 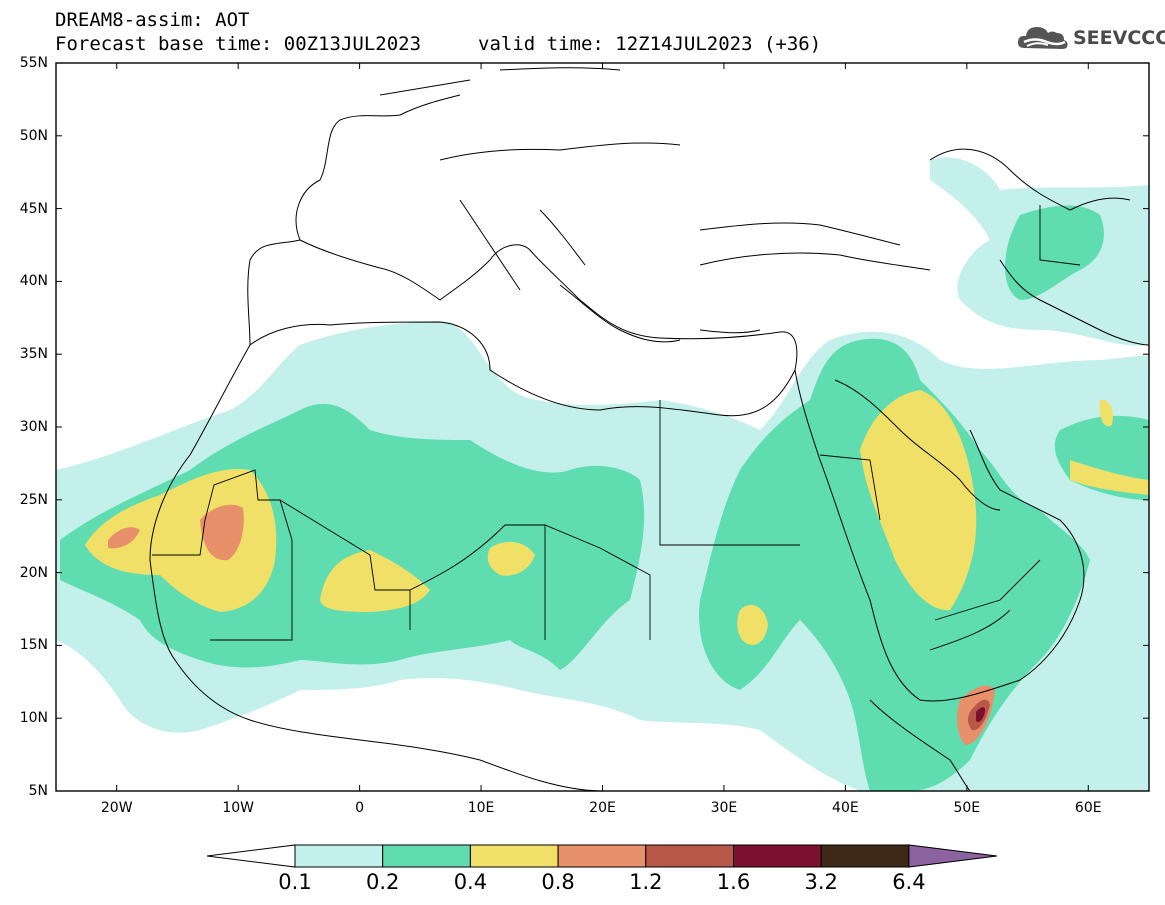 I want to click on lon-label: 20W, so click(x=116, y=808).